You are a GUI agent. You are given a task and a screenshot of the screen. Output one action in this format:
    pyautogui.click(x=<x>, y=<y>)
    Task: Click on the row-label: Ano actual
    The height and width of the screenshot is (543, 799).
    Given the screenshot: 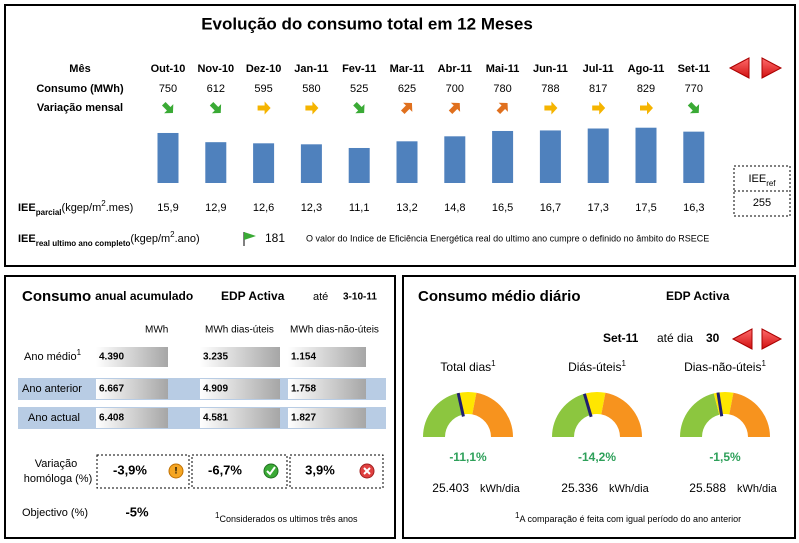 What is the action you would take?
    pyautogui.click(x=54, y=418)
    